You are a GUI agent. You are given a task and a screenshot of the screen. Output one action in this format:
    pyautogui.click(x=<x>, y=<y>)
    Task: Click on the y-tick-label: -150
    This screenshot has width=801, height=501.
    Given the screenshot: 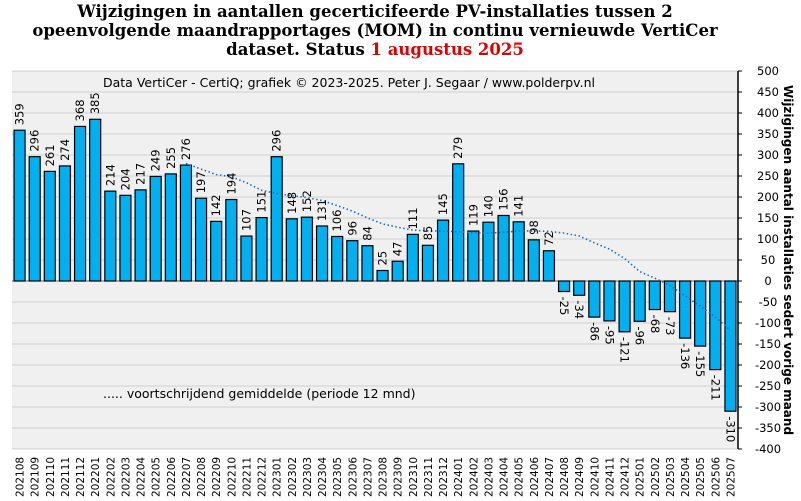 What is the action you would take?
    pyautogui.click(x=768, y=344)
    